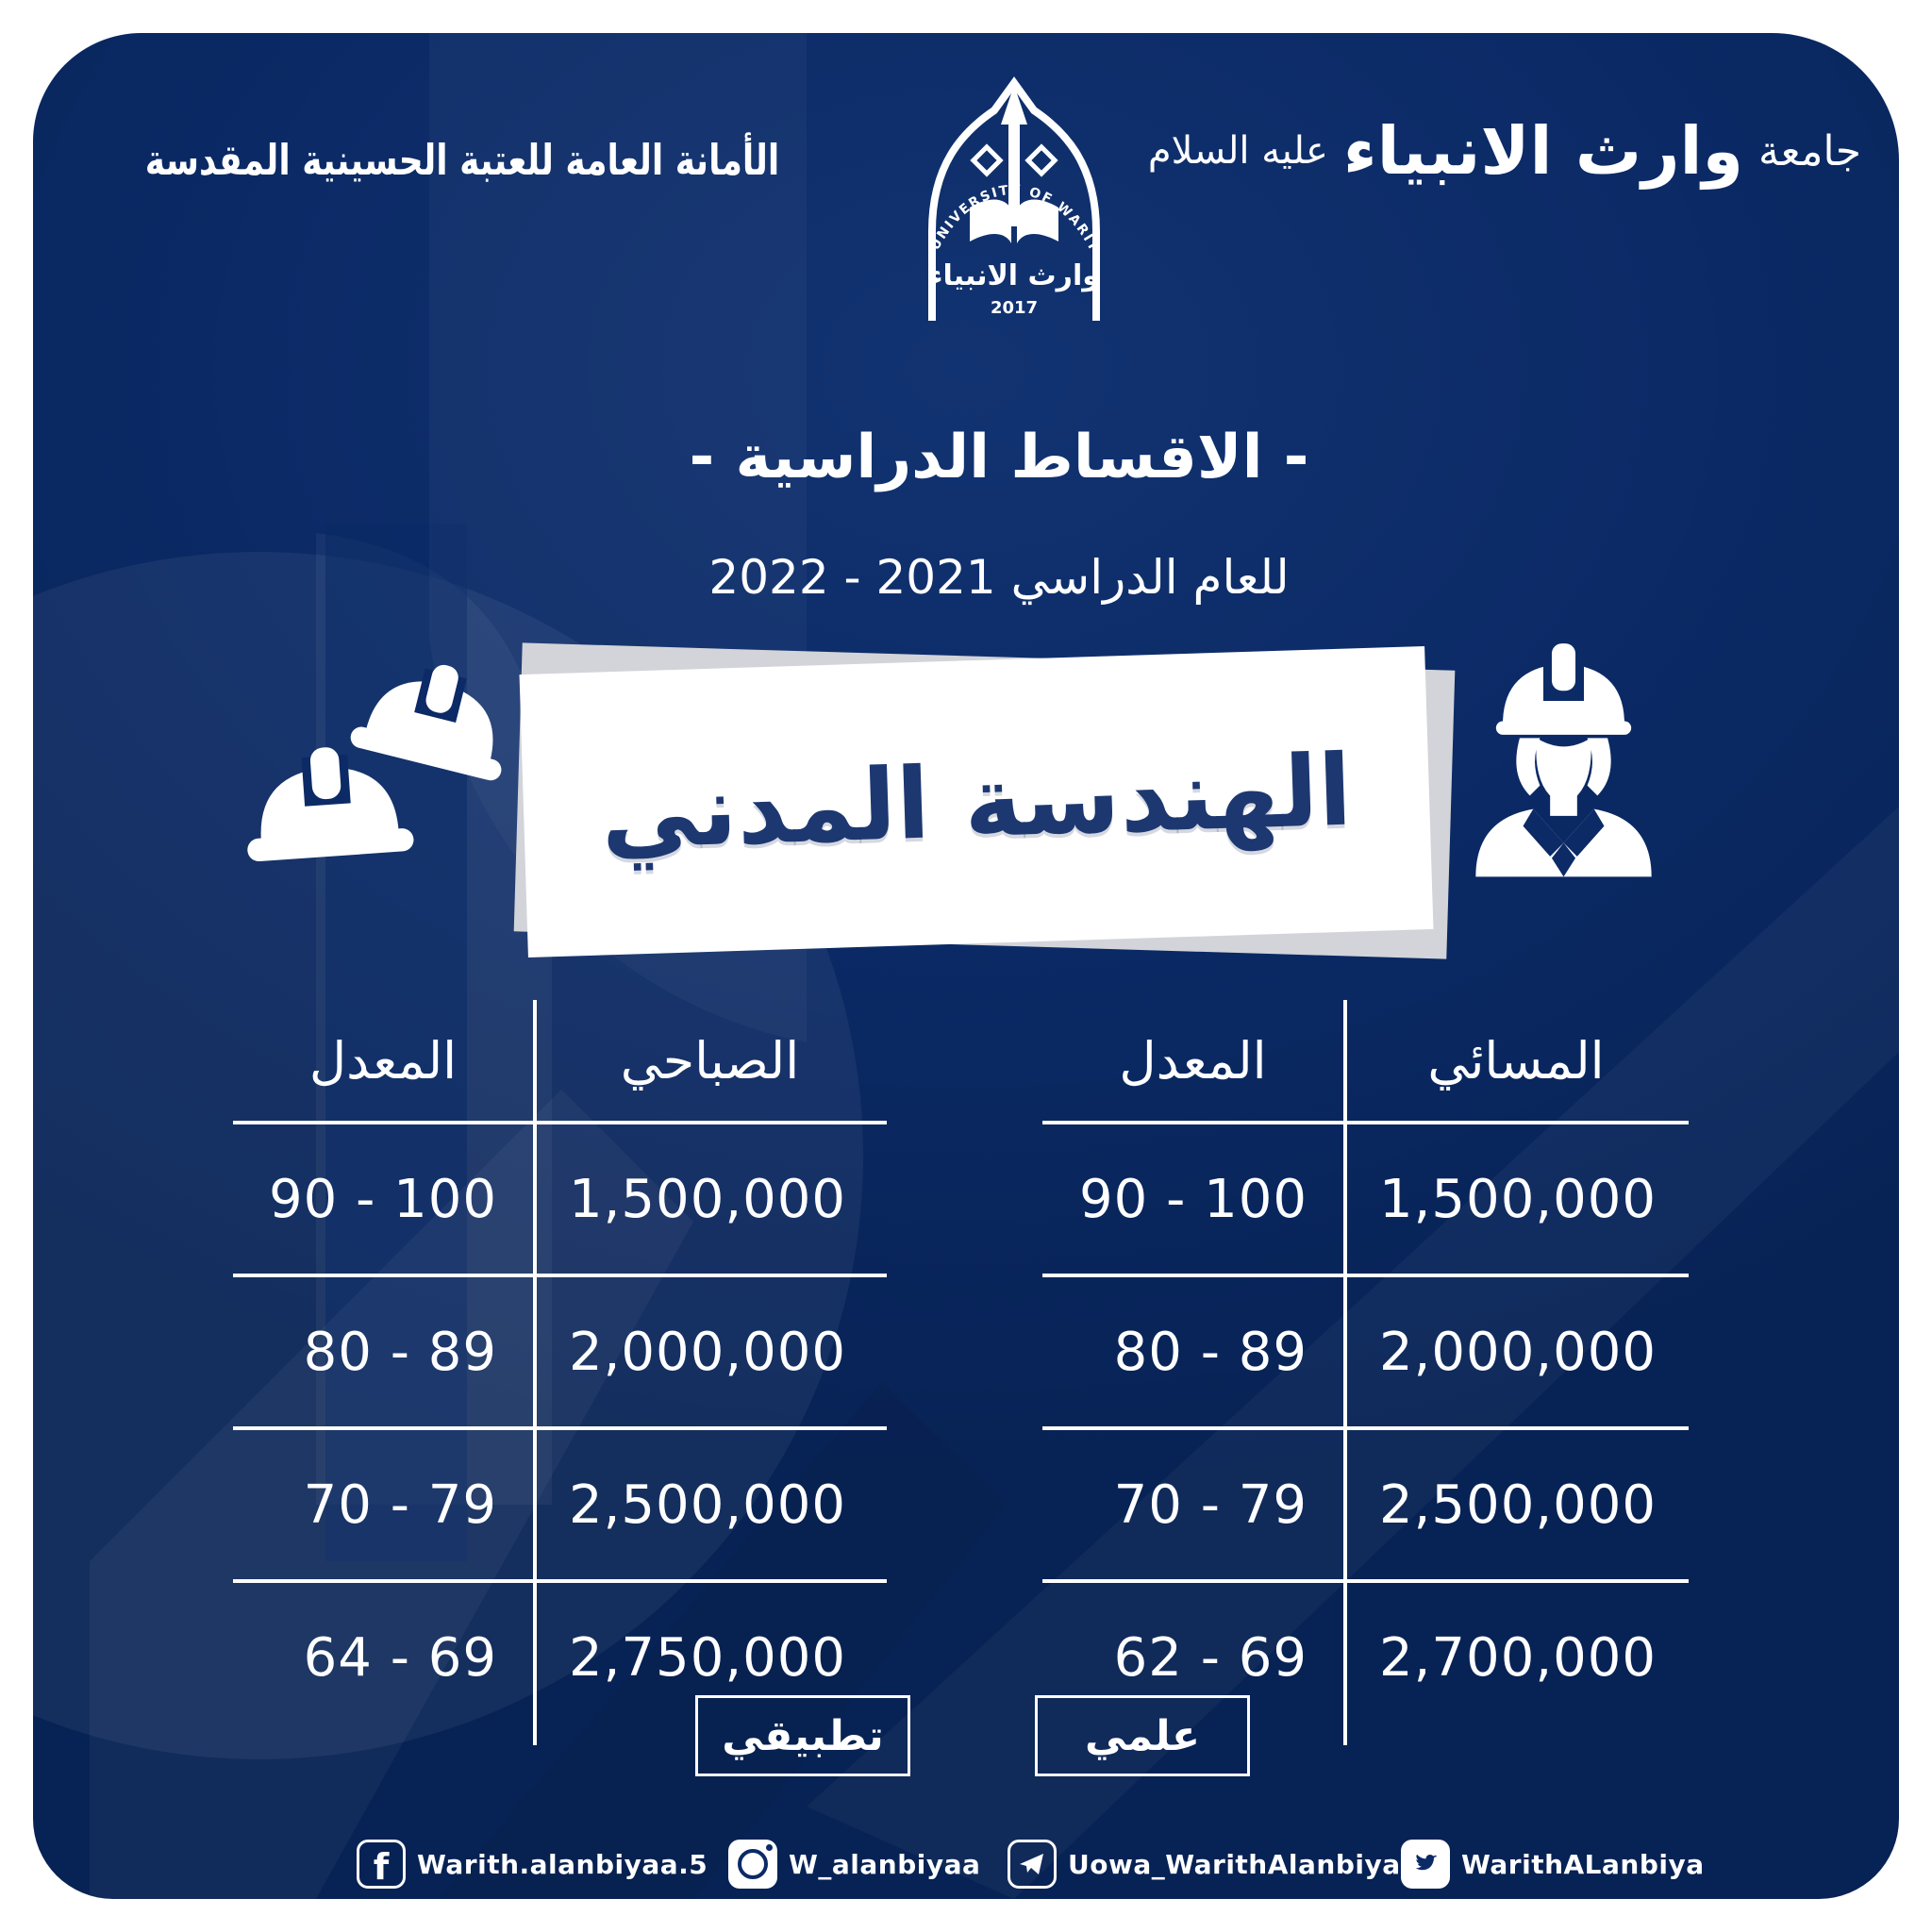 This screenshot has height=1932, width=1932. I want to click on twitter-handle-text: WarithALanbiya, so click(1583, 1864).